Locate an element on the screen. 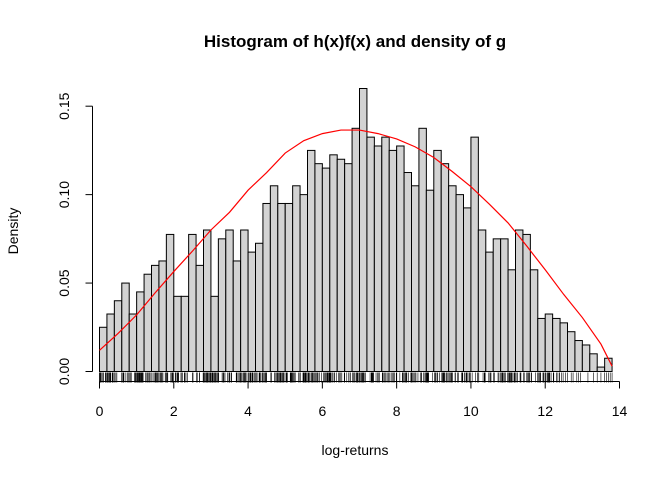  rug-marks is located at coordinates (356, 377).